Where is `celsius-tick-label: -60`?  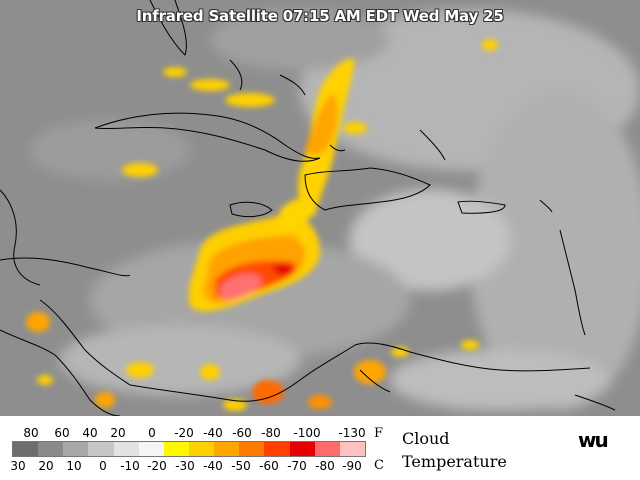
celsius-tick-label: -60 is located at coordinates (269, 466).